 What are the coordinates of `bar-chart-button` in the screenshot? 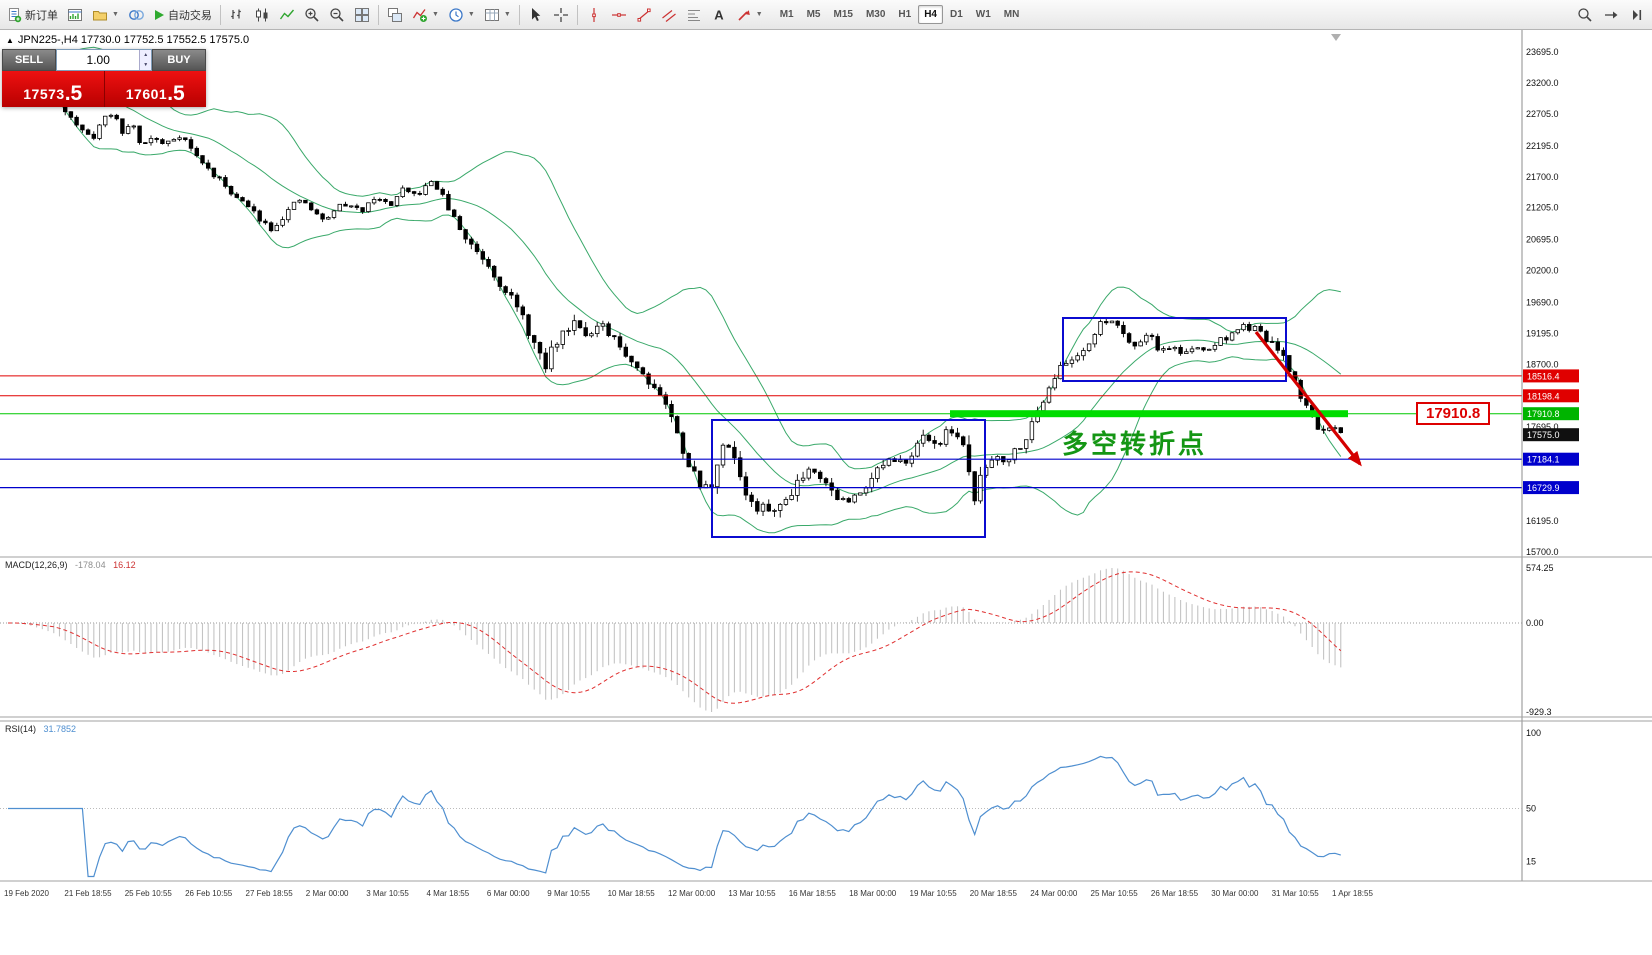 It's located at (237, 15).